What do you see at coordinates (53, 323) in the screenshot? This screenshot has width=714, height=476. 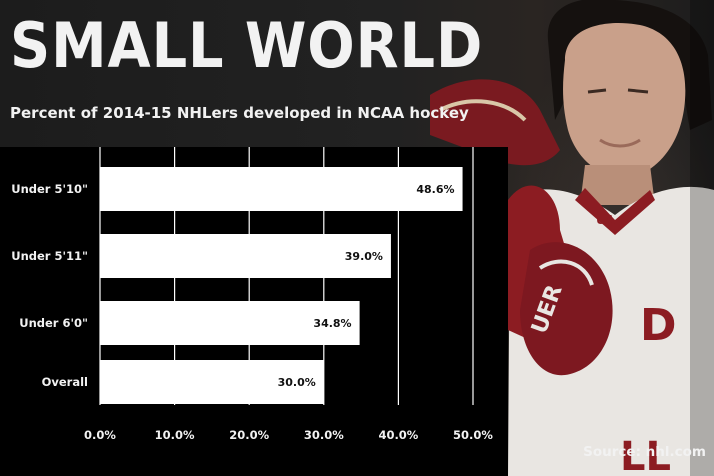 I see `category-label: Under 6'0"` at bounding box center [53, 323].